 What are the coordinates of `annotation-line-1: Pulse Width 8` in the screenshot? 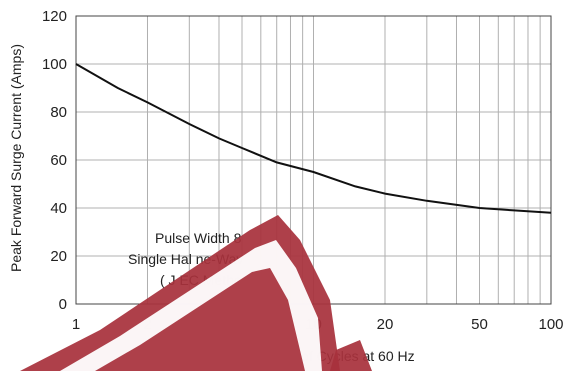 It's located at (198, 238).